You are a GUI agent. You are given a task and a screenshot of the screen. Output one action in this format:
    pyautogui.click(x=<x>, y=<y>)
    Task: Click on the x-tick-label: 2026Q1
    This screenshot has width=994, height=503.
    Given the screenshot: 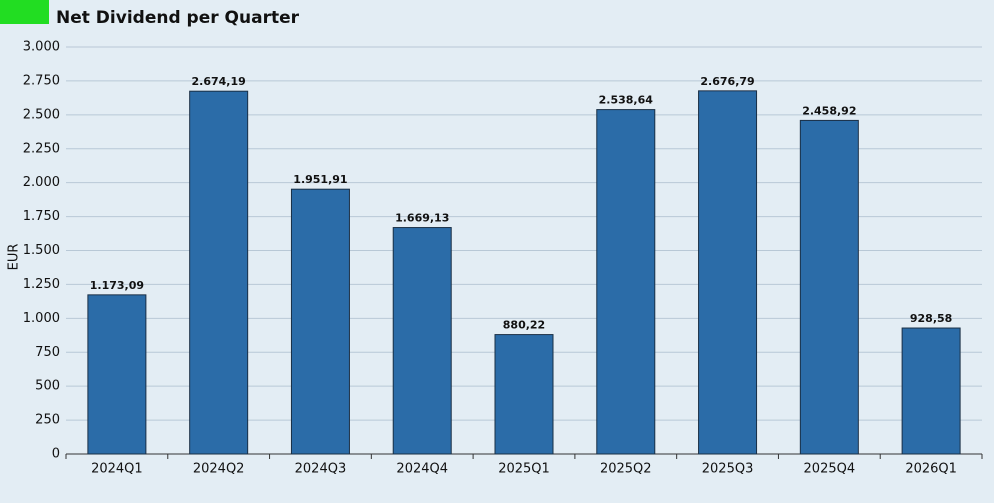 What is the action you would take?
    pyautogui.click(x=931, y=469)
    